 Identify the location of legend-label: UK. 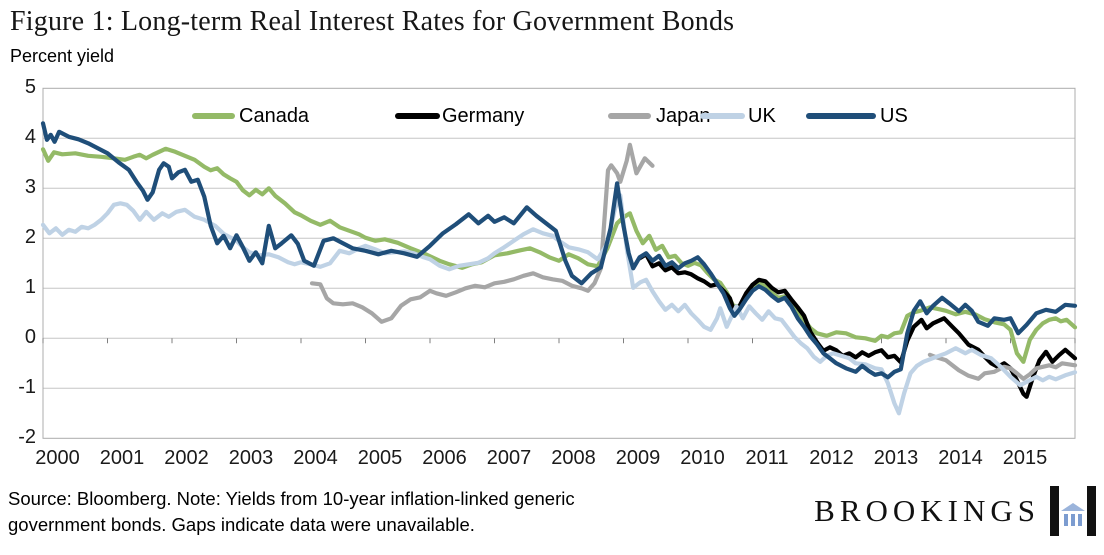
(762, 116).